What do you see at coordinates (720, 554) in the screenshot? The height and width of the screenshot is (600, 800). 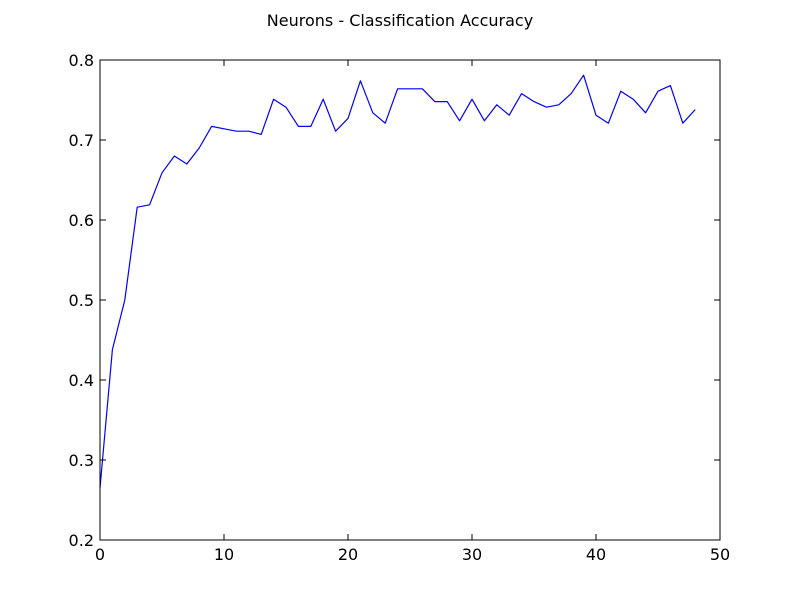 I see `x-tick-label: 50` at bounding box center [720, 554].